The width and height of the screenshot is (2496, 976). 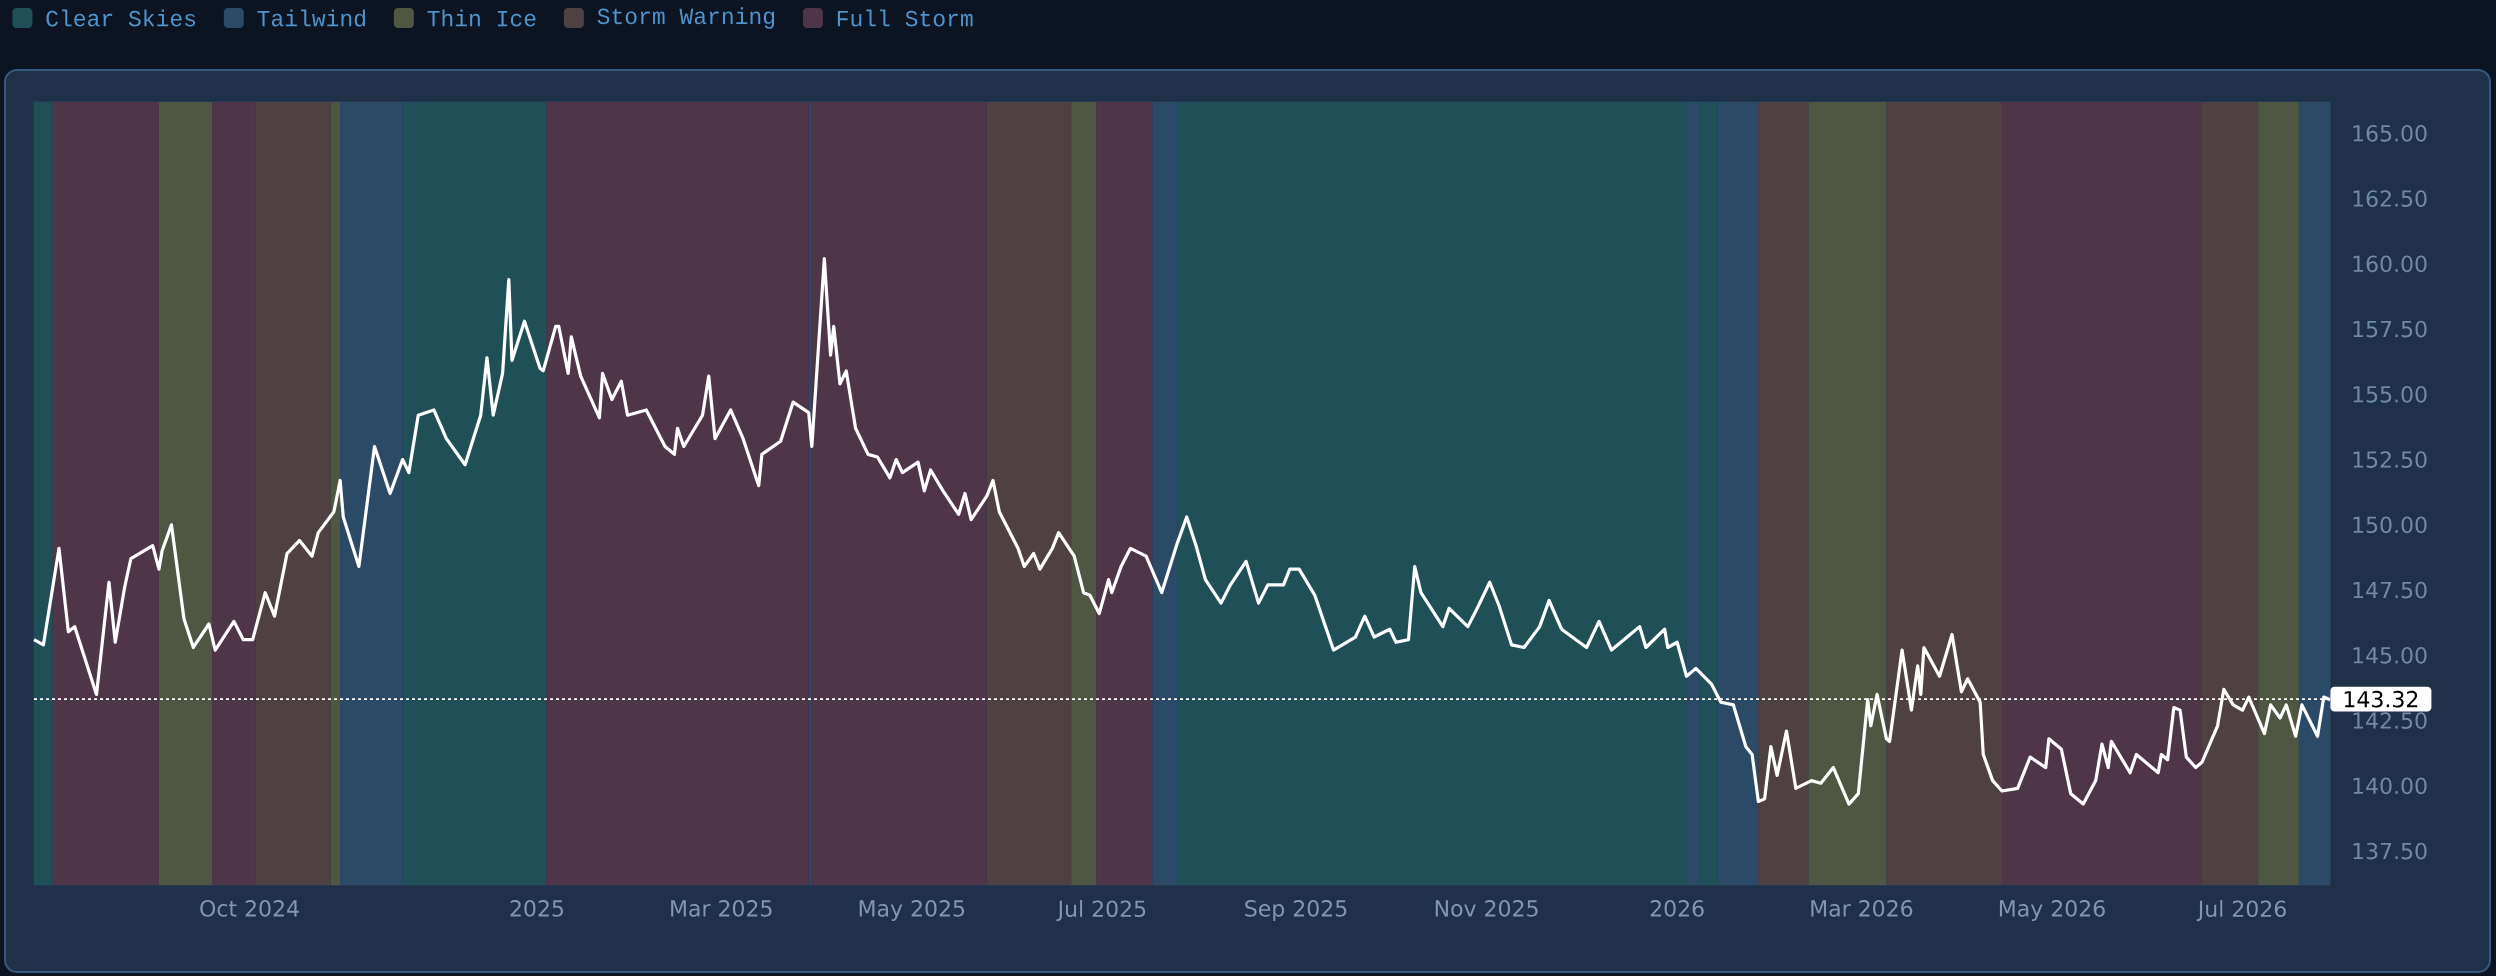 I want to click on y-tick-label: 157.50, so click(x=2390, y=329).